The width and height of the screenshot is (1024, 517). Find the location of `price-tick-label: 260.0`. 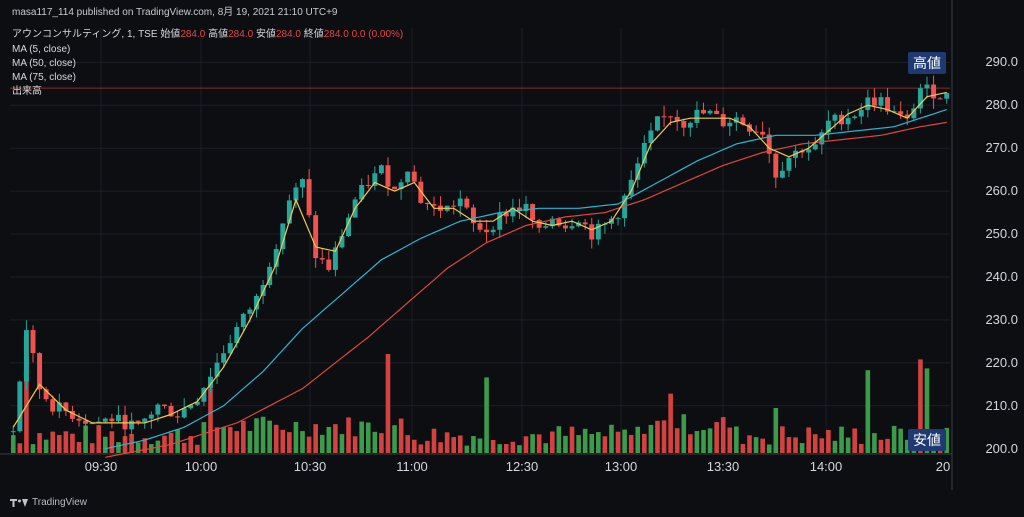

price-tick-label: 260.0 is located at coordinates (1001, 191).